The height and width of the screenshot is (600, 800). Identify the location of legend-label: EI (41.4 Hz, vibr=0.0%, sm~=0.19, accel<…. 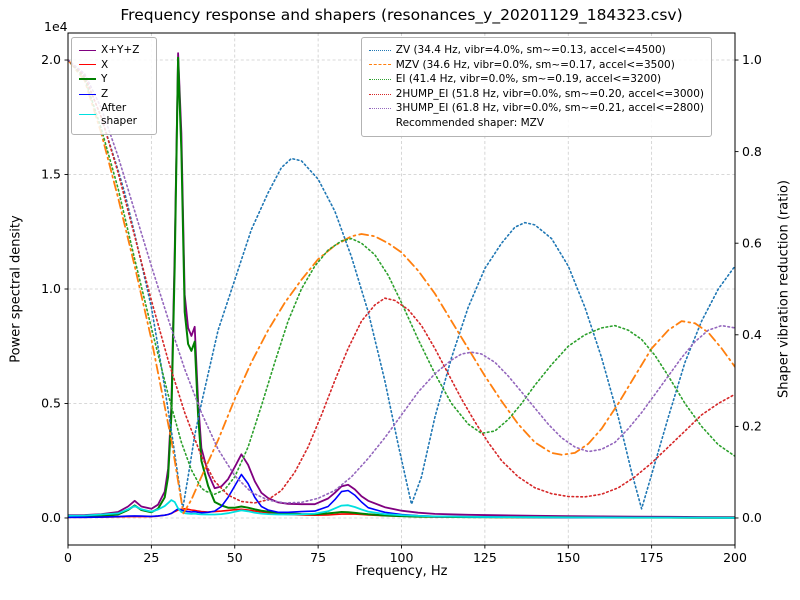
(528, 79).